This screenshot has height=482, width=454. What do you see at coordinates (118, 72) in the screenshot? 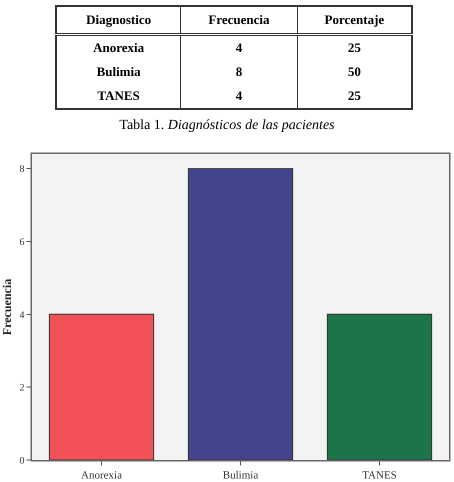
I see `text: Bulimia` at bounding box center [118, 72].